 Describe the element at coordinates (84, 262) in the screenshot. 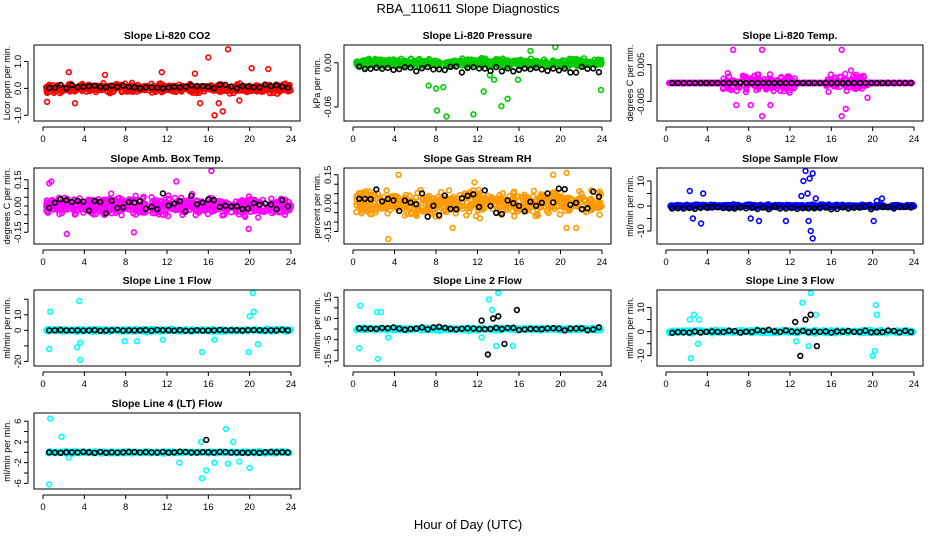

I see `x-tick-label: 4` at that location.